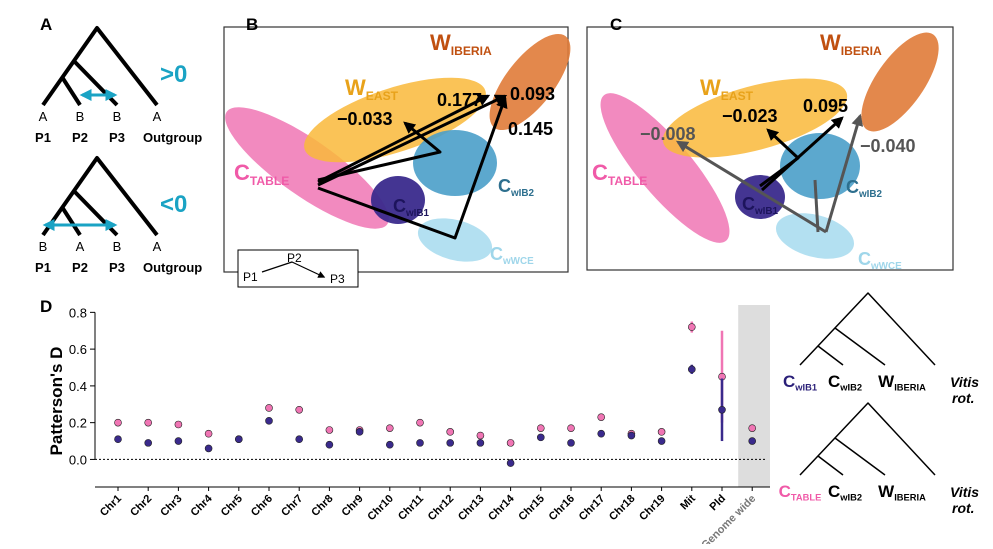 This screenshot has height=549, width=993. I want to click on x-tick-label: Pld, so click(718, 503).